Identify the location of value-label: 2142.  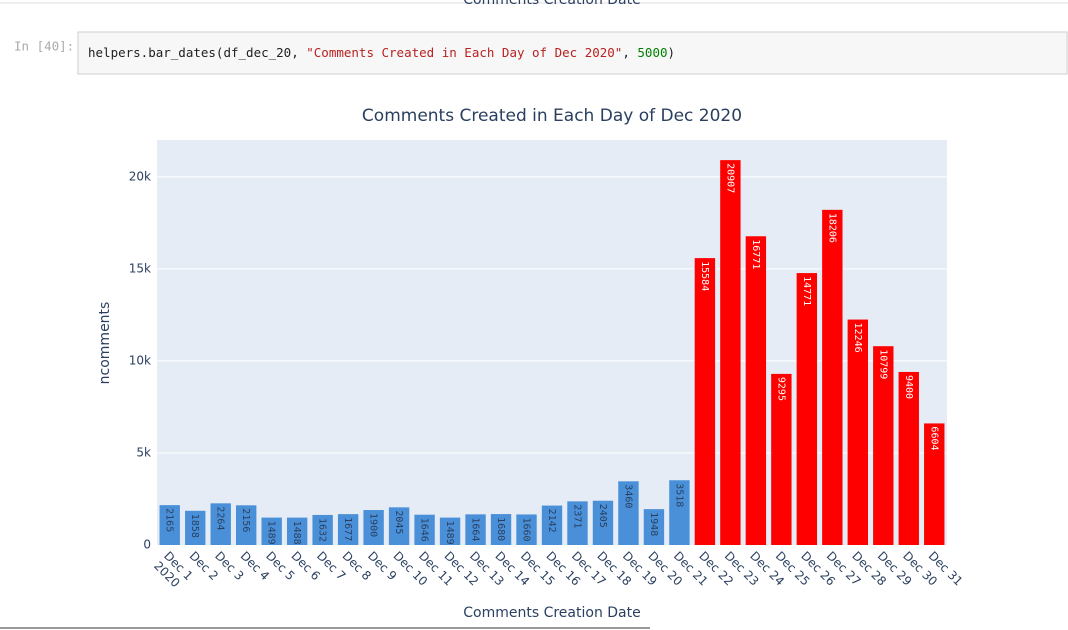
(551, 521).